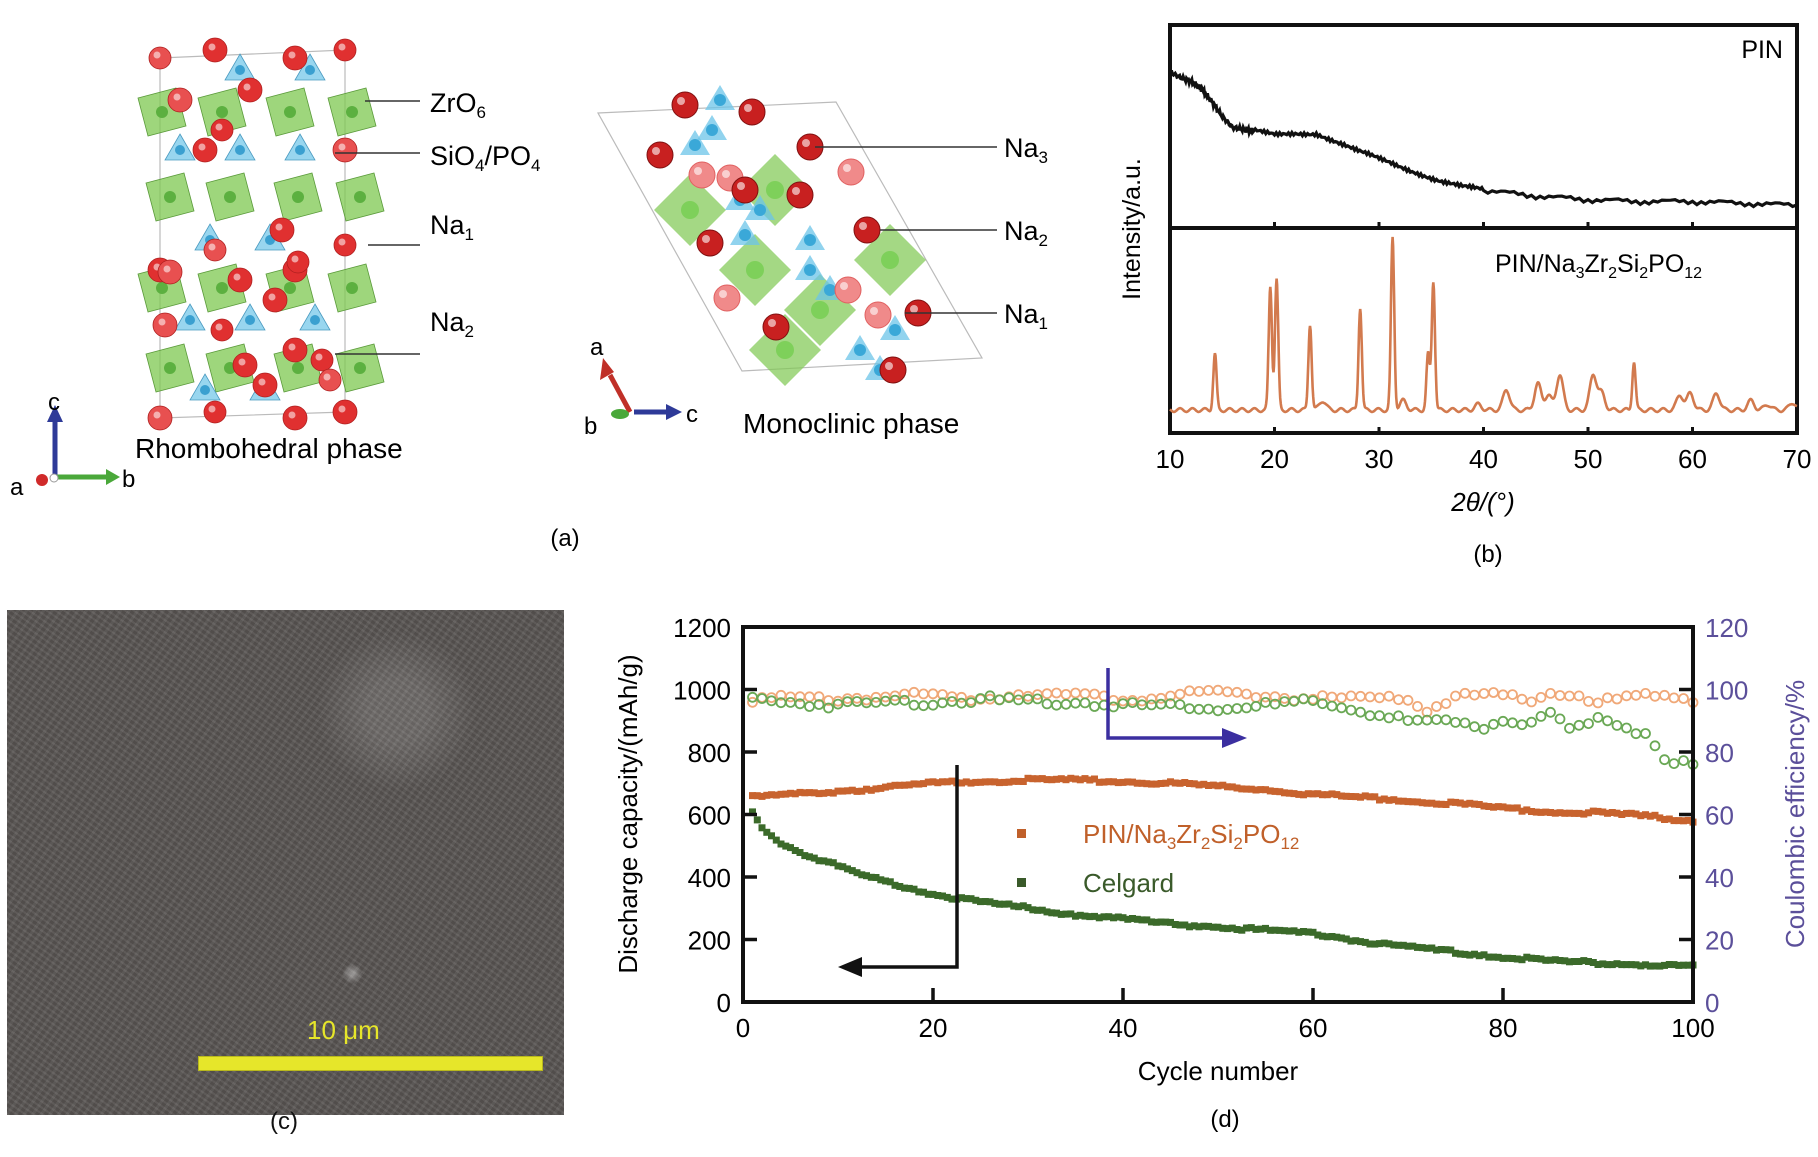  I want to click on na-atom, so click(800, 195).